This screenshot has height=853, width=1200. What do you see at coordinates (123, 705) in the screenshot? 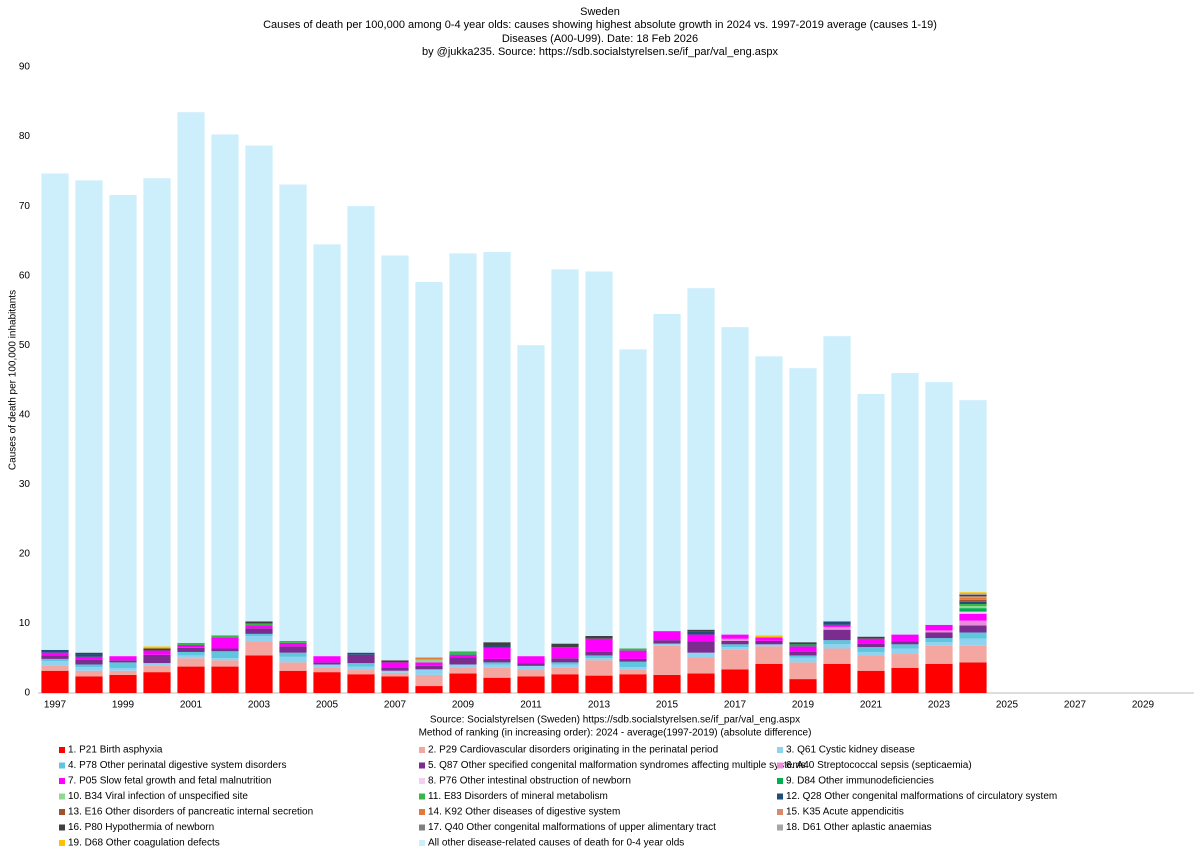
I see `x-tick-label: 1999` at bounding box center [123, 705].